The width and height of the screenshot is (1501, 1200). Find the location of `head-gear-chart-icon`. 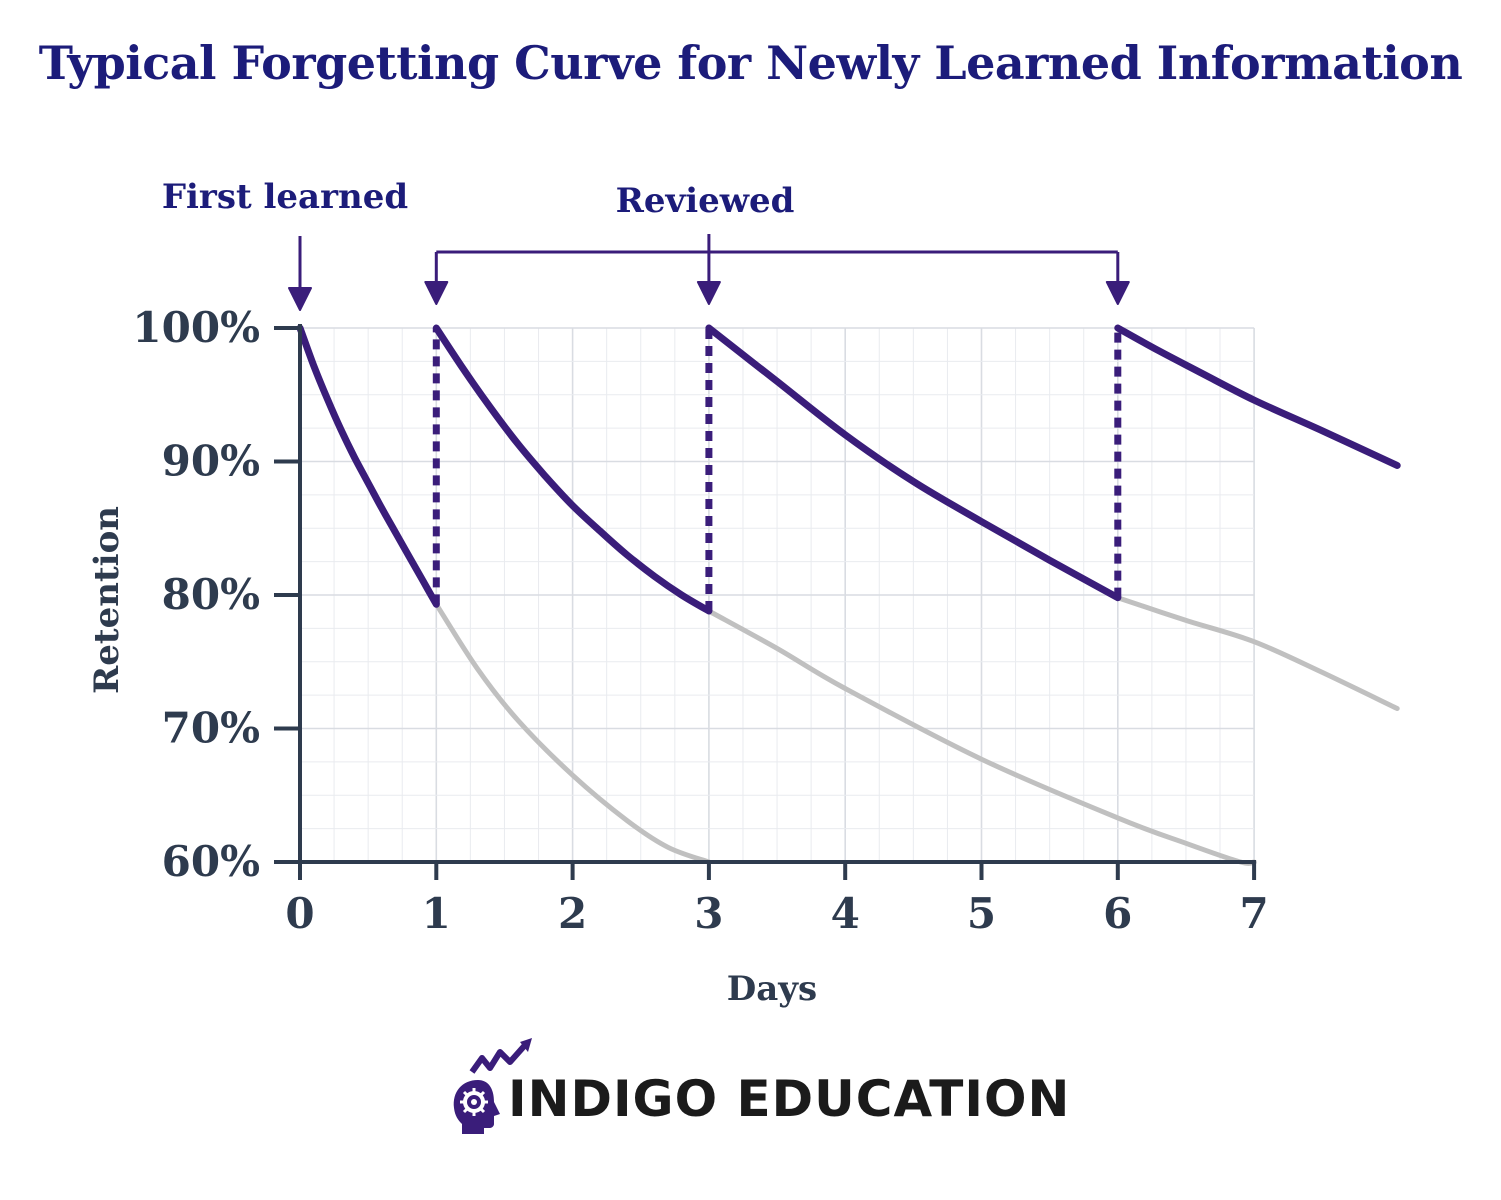

head-gear-chart-icon is located at coordinates (492, 1086).